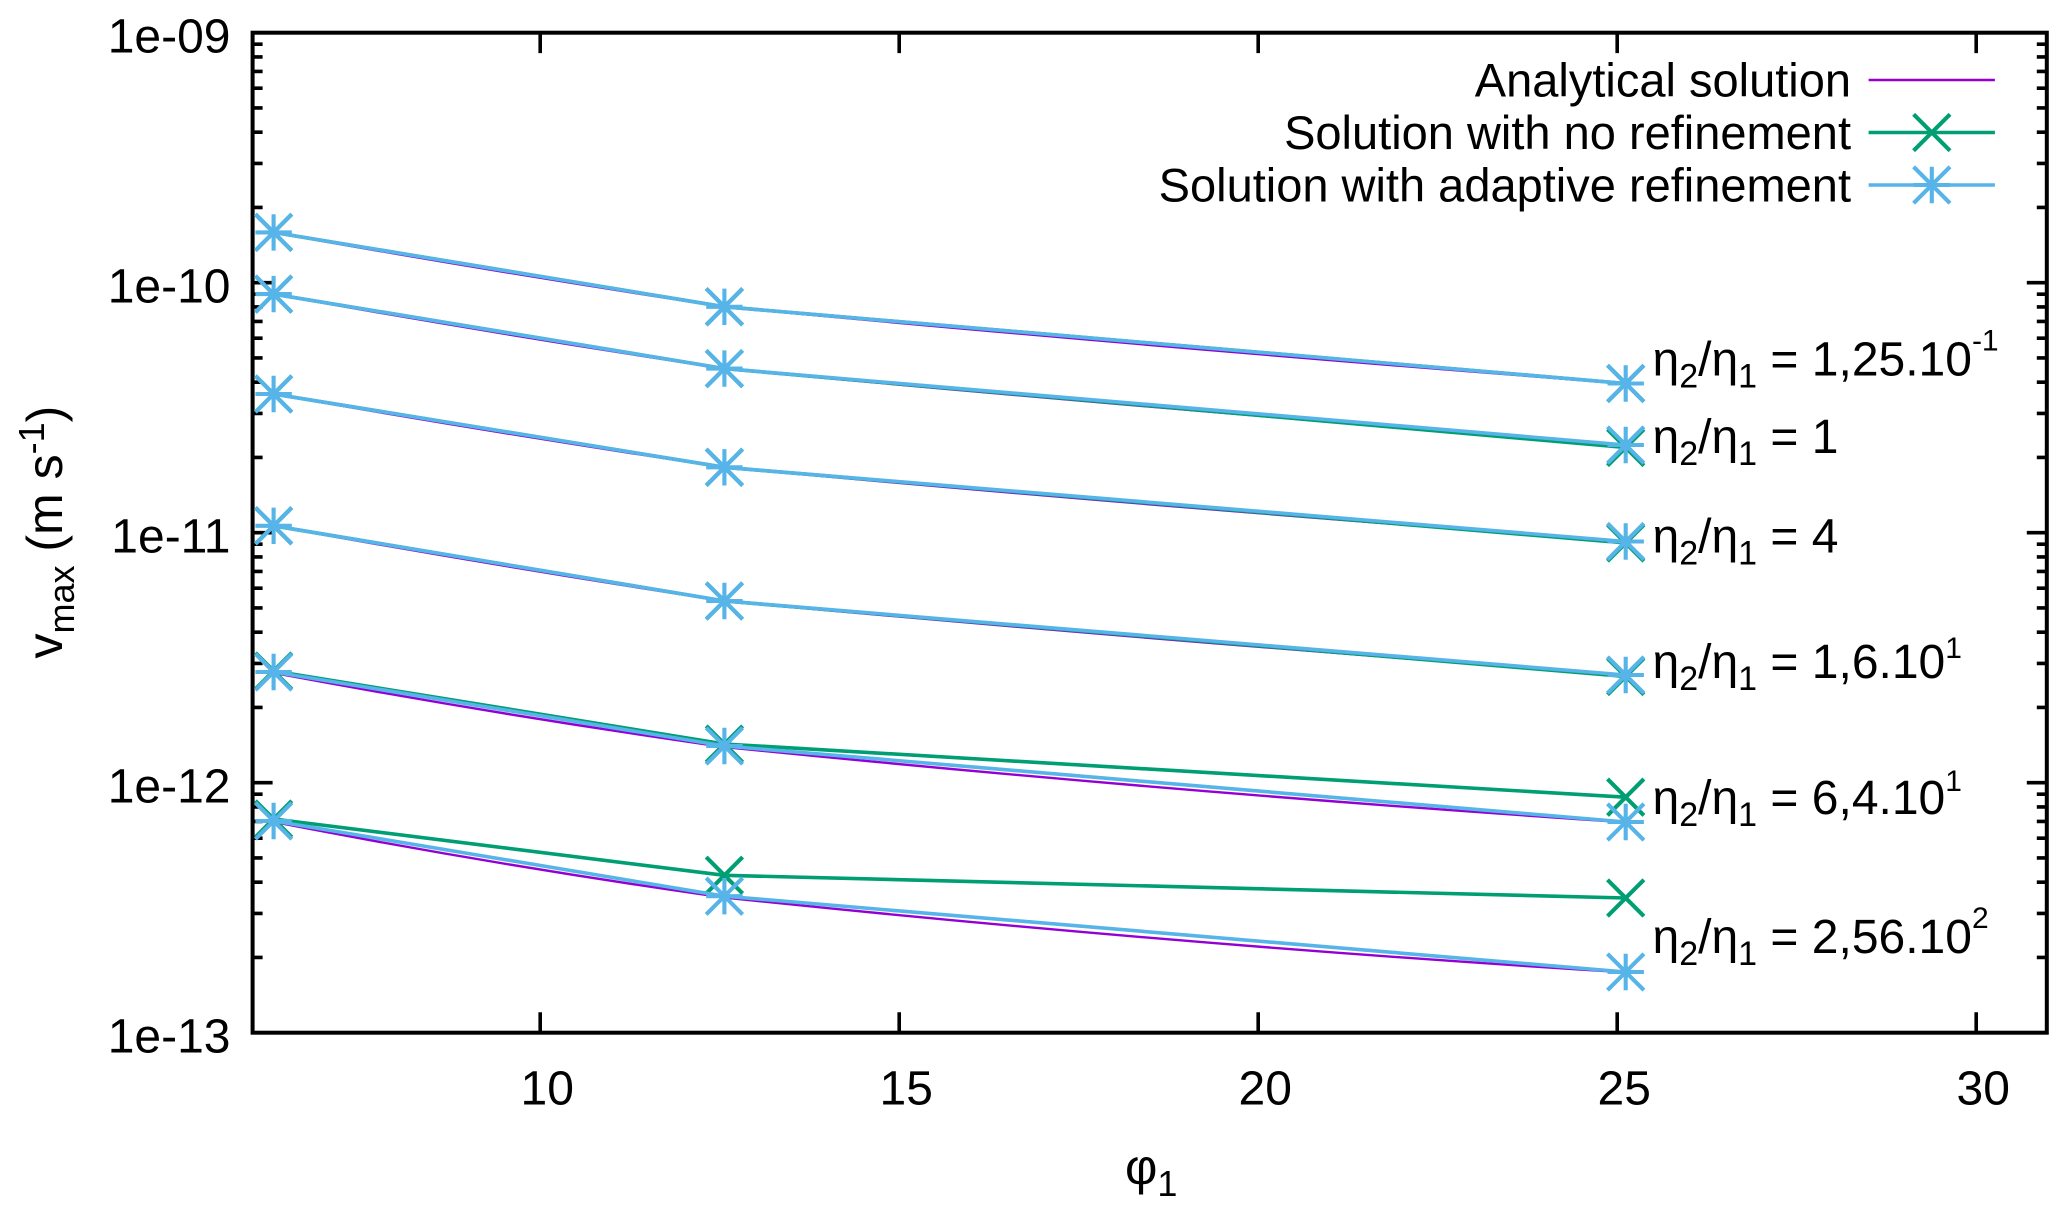 The image size is (2067, 1211). Describe the element at coordinates (1821, 937) in the screenshot. I see `svg-text: η2/η1 = 2,56.102` at that location.